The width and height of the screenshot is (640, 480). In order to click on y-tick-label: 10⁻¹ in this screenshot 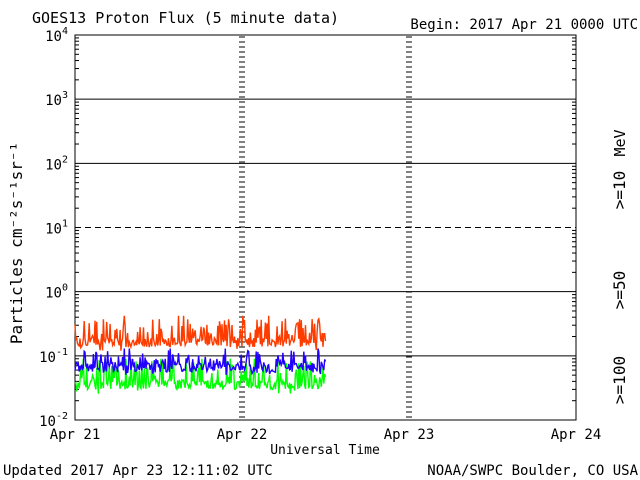, I will do `click(53, 356)`.